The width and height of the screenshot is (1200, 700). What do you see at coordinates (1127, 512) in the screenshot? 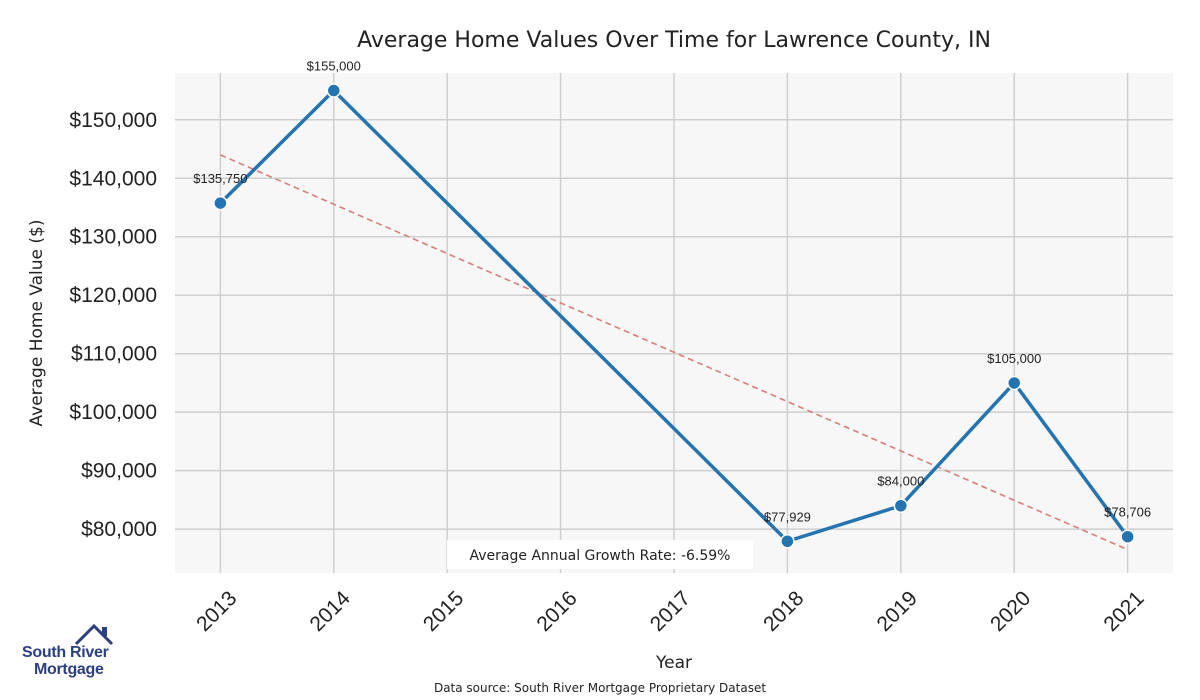
I see `data-label: $78,706` at bounding box center [1127, 512].